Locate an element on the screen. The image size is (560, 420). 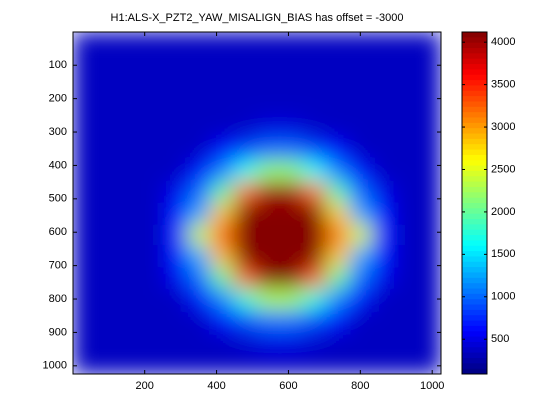
colorbar: 500 1000 1500 2000 2500 3000 3500 4000 is located at coordinates (488, 203).